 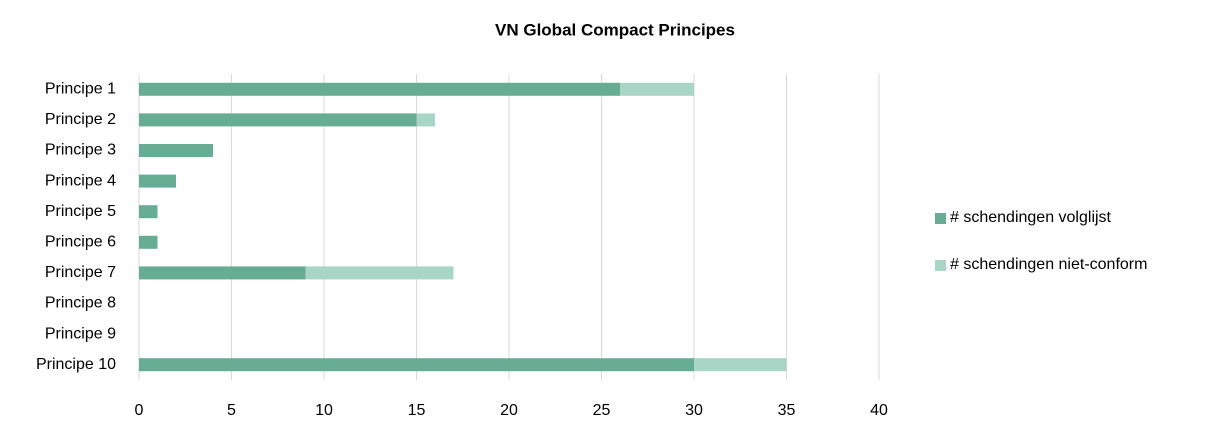 What do you see at coordinates (80, 303) in the screenshot?
I see `y-tick-label: Principe 8` at bounding box center [80, 303].